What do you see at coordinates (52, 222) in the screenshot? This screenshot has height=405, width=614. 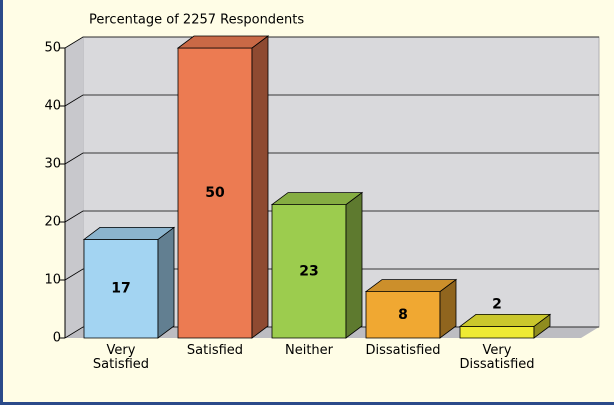 I see `y-tick-label: 20` at bounding box center [52, 222].